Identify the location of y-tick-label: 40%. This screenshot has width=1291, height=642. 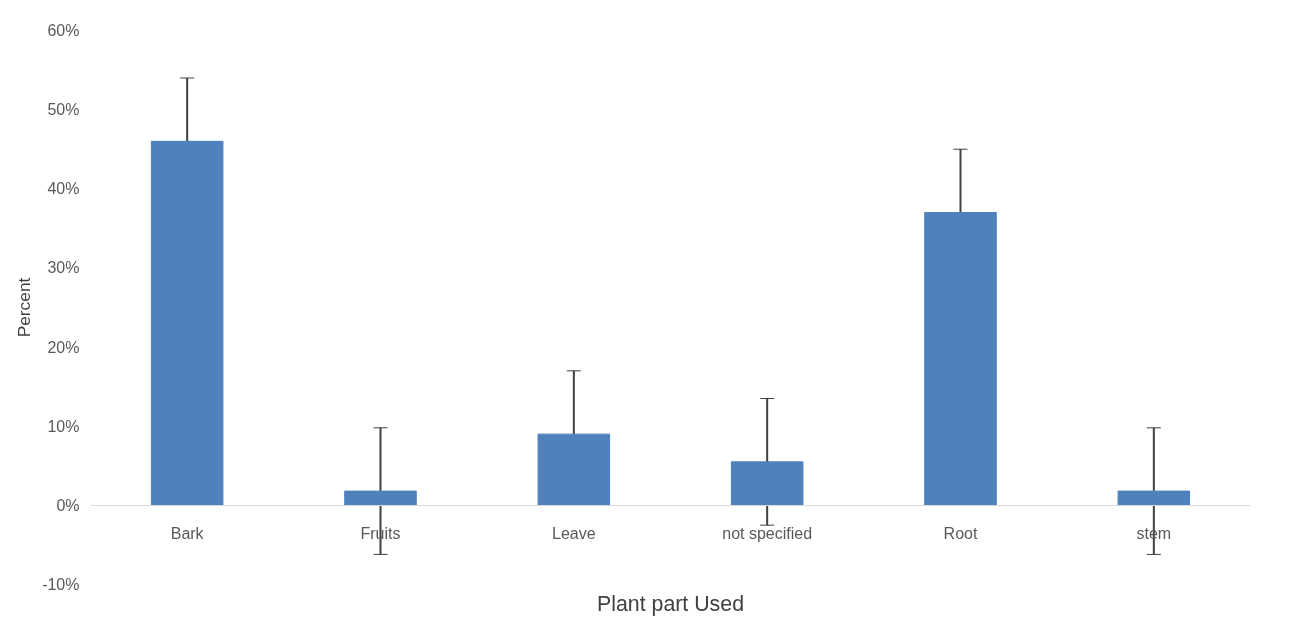
(63, 189).